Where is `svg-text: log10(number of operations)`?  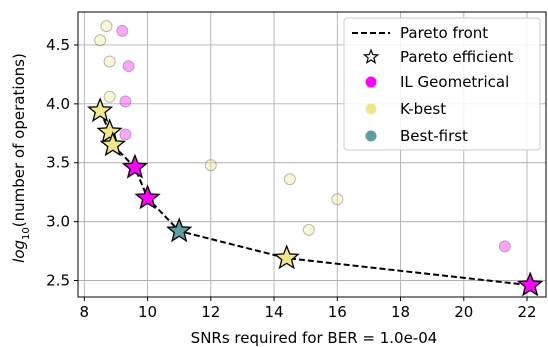 svg-text: log10(number of operations) is located at coordinates (21, 158).